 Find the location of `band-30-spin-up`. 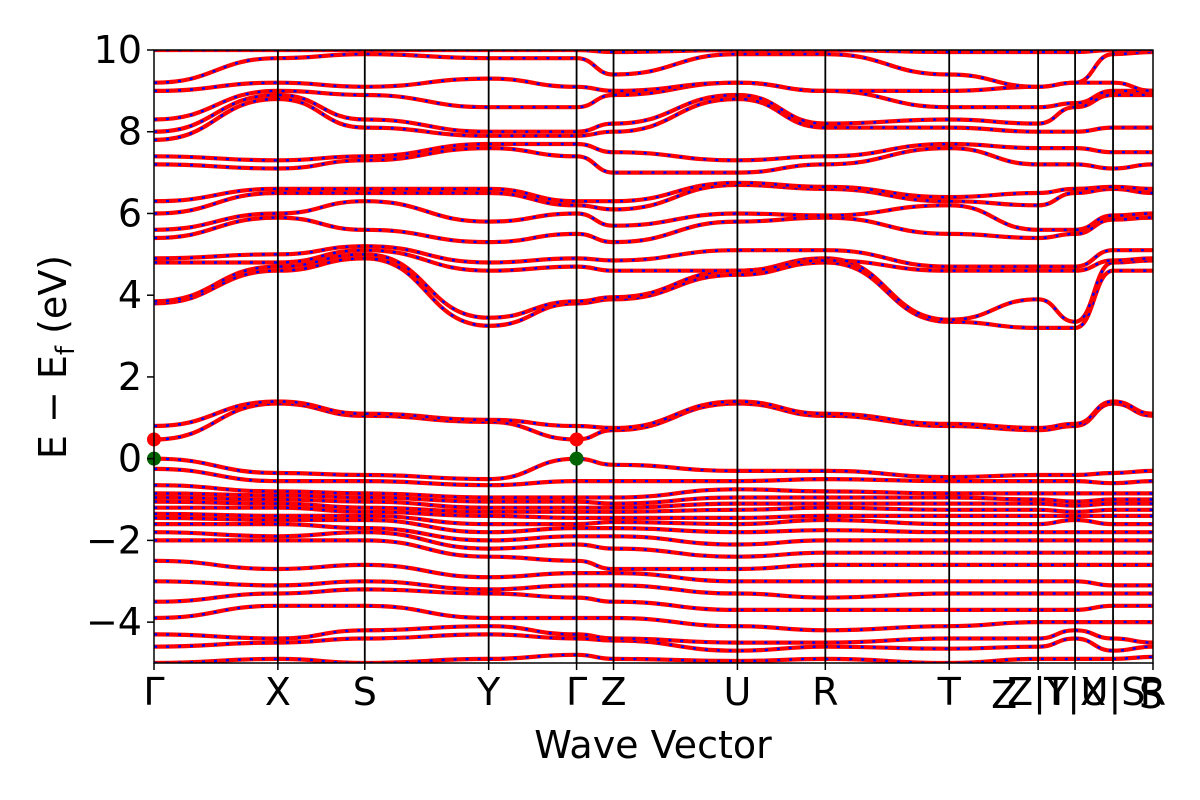

band-30-spin-up is located at coordinates (653, 160).